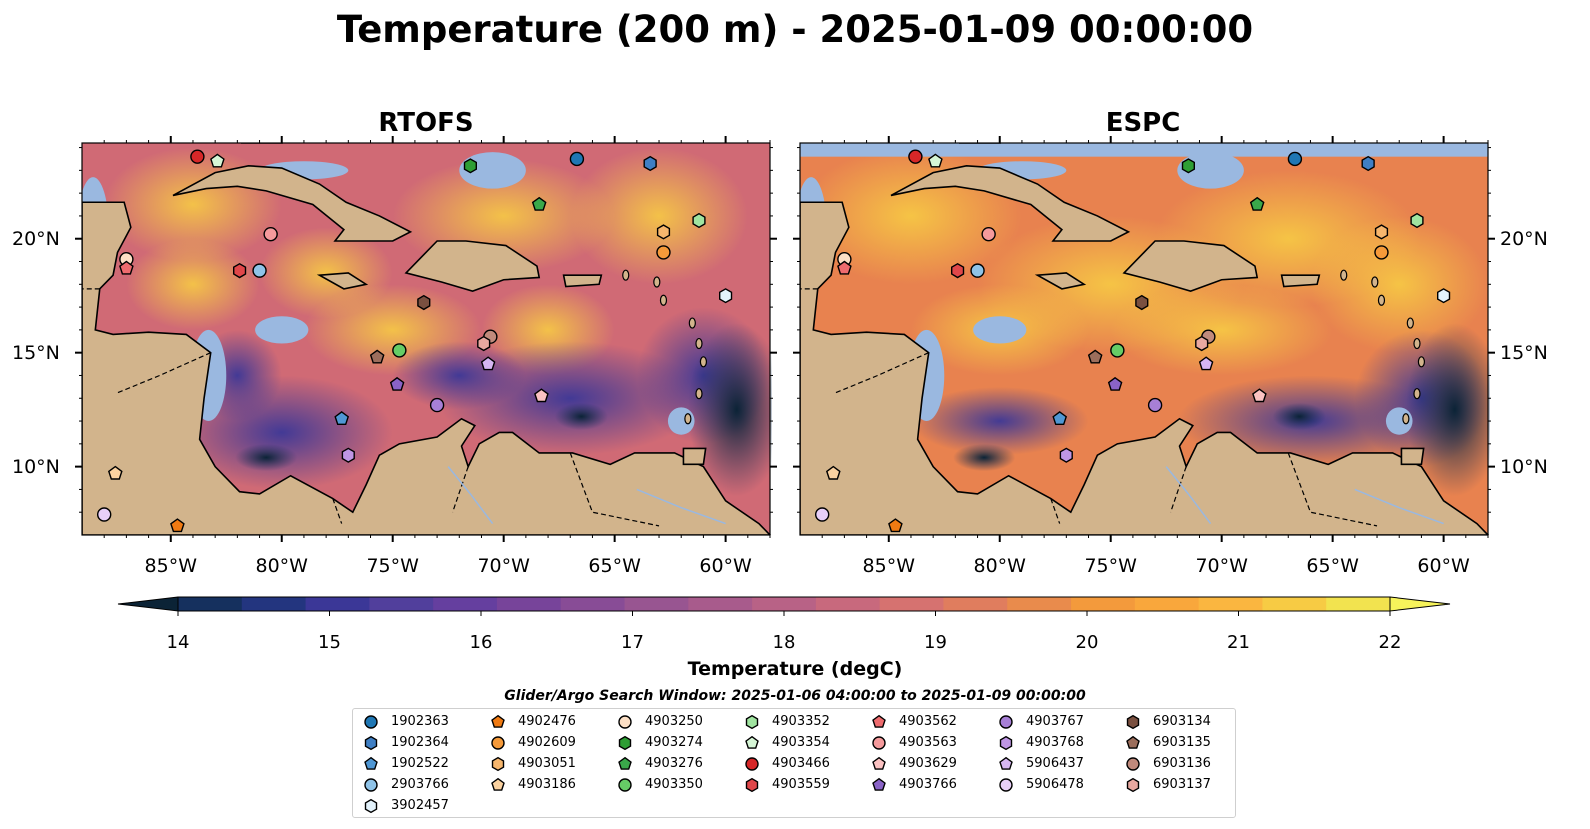 The image size is (1590, 829). Describe the element at coordinates (281, 566) in the screenshot. I see `lon-tick-label: 80°W` at that location.